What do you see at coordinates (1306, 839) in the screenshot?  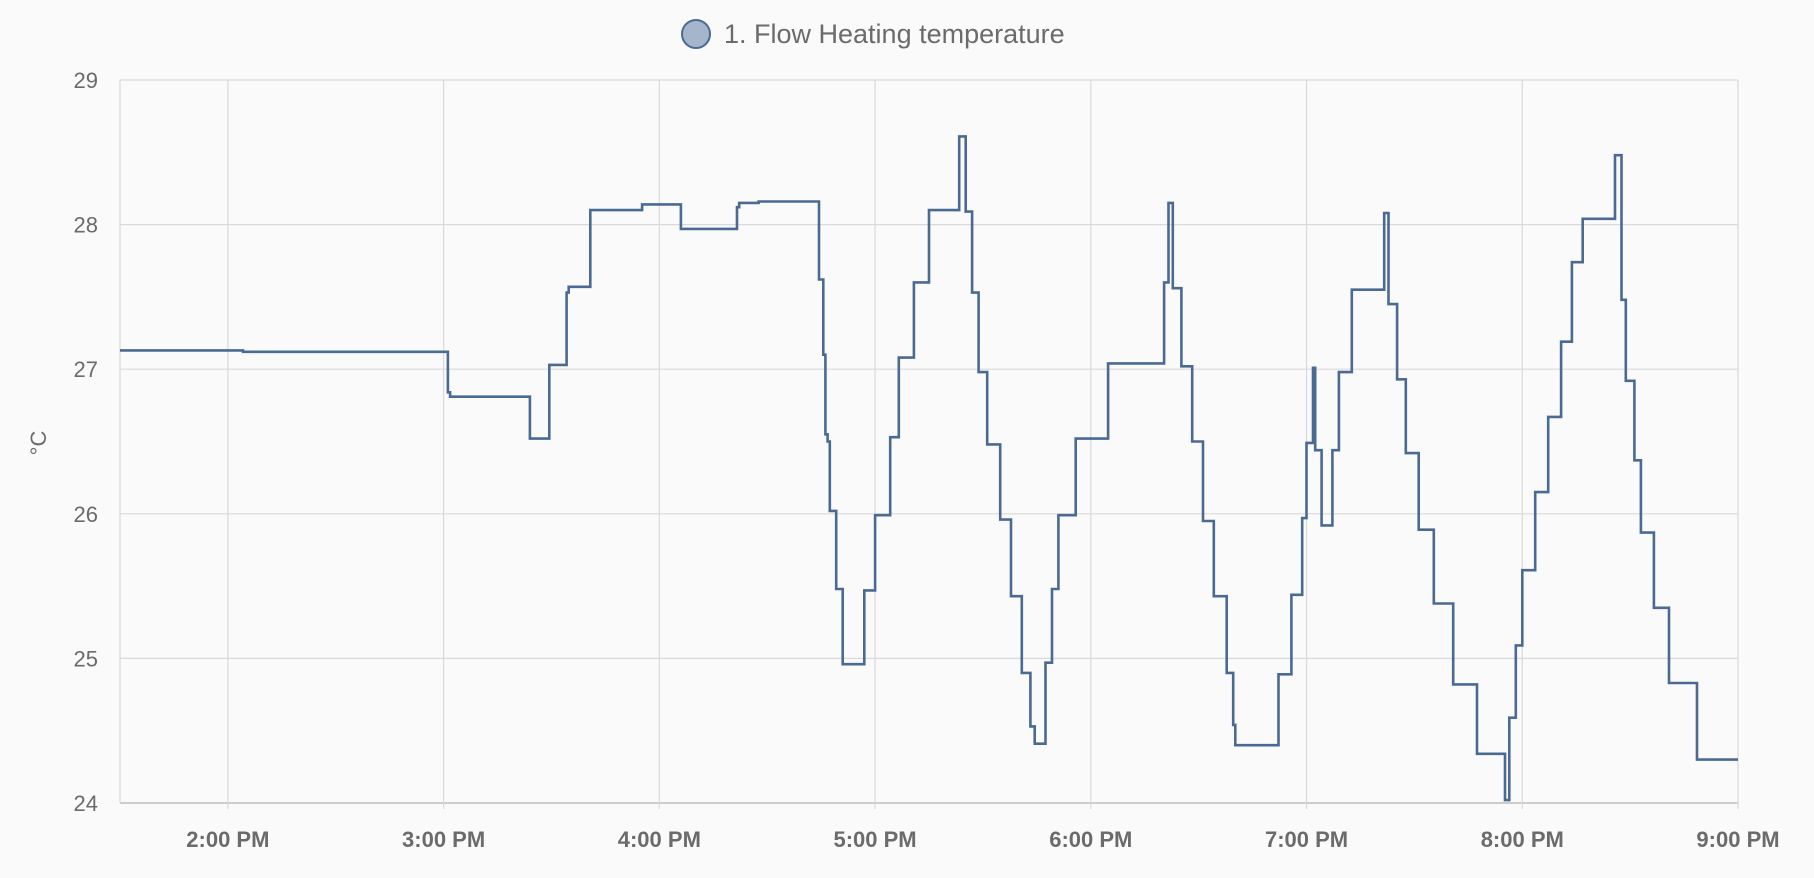 I see `x-tick-label: 7:00 PM` at bounding box center [1306, 839].